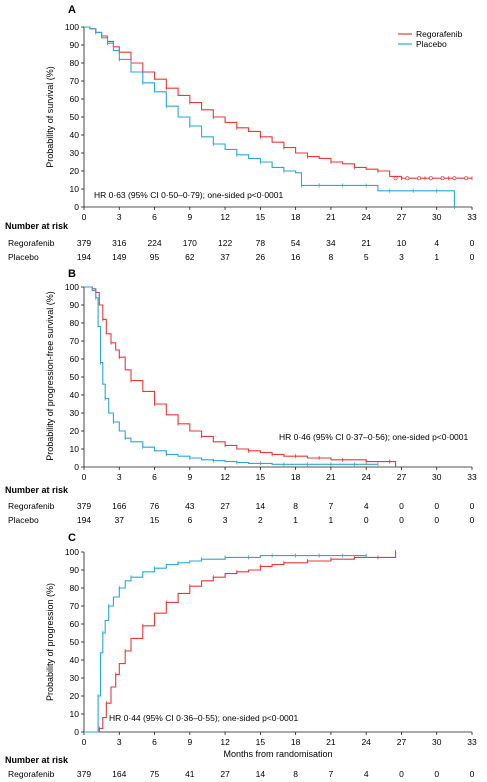  I want to click on panel-c-xlabel: Months from randomisation, so click(277, 754).